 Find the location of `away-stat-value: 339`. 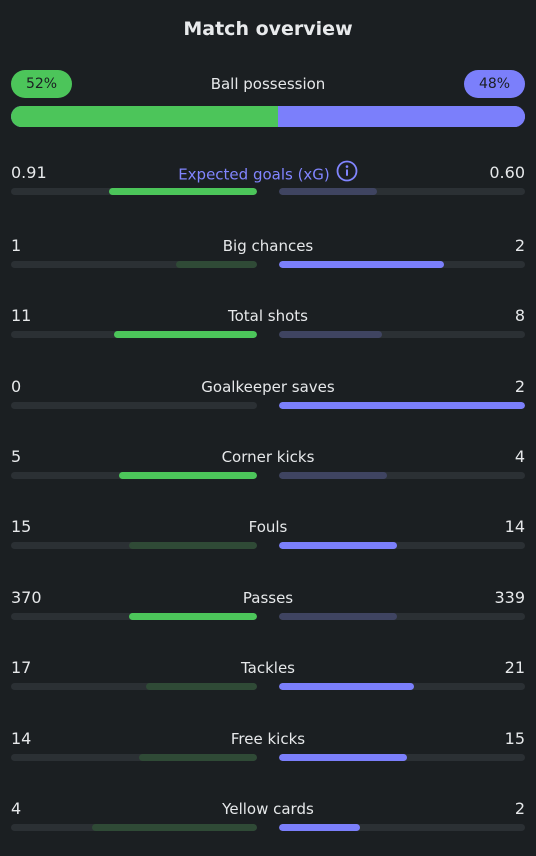

away-stat-value: 339 is located at coordinates (509, 597).